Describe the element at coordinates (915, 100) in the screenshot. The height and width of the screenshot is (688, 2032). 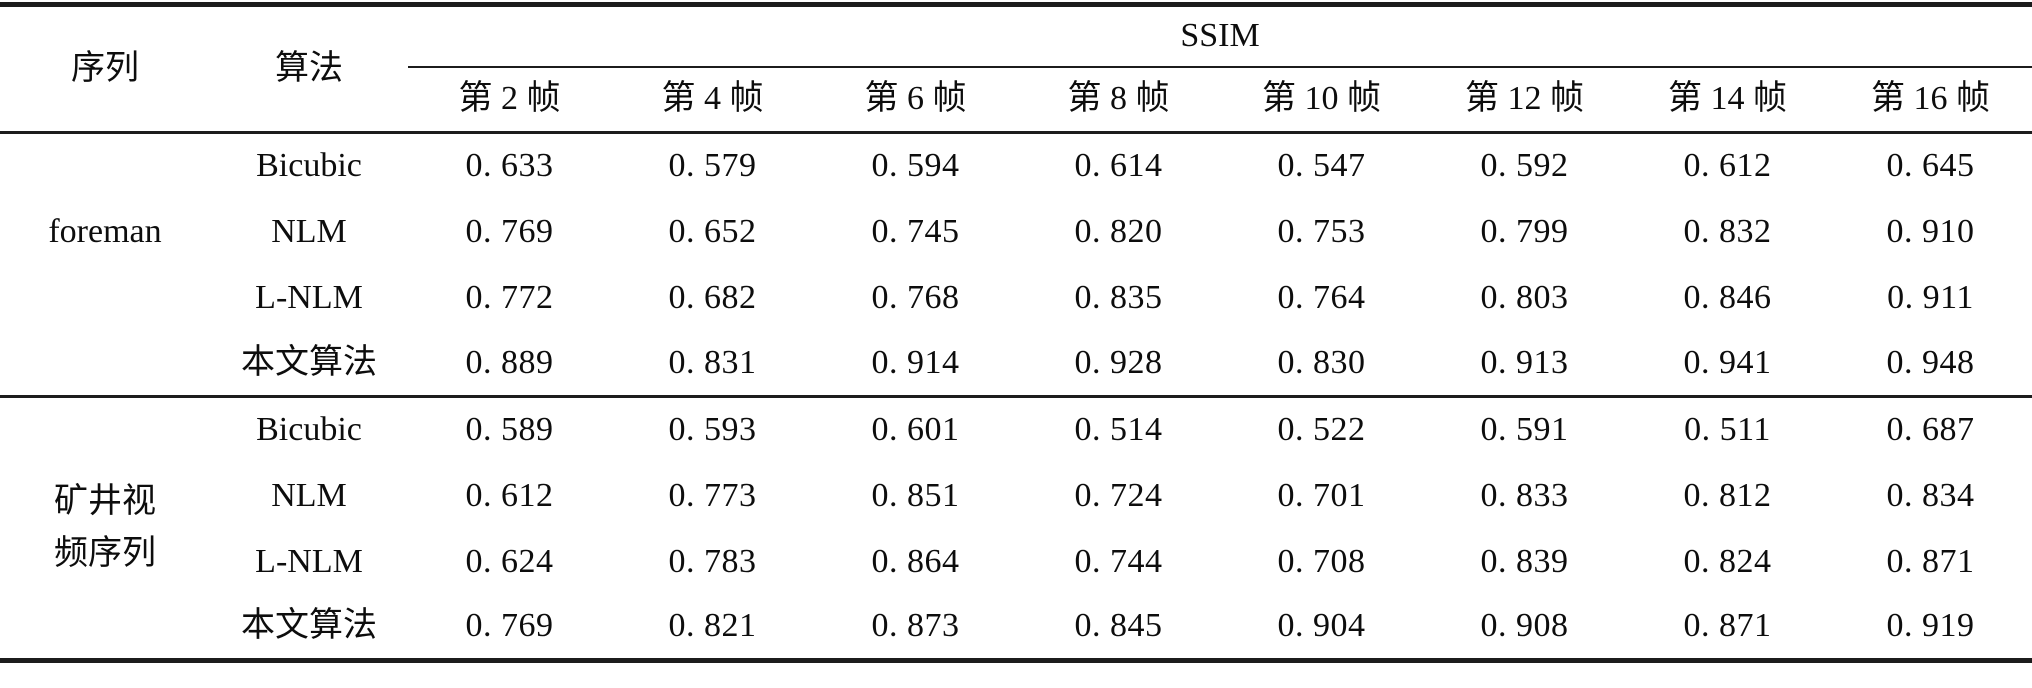
I see `column-header-frame-6: 第 6 帧` at that location.